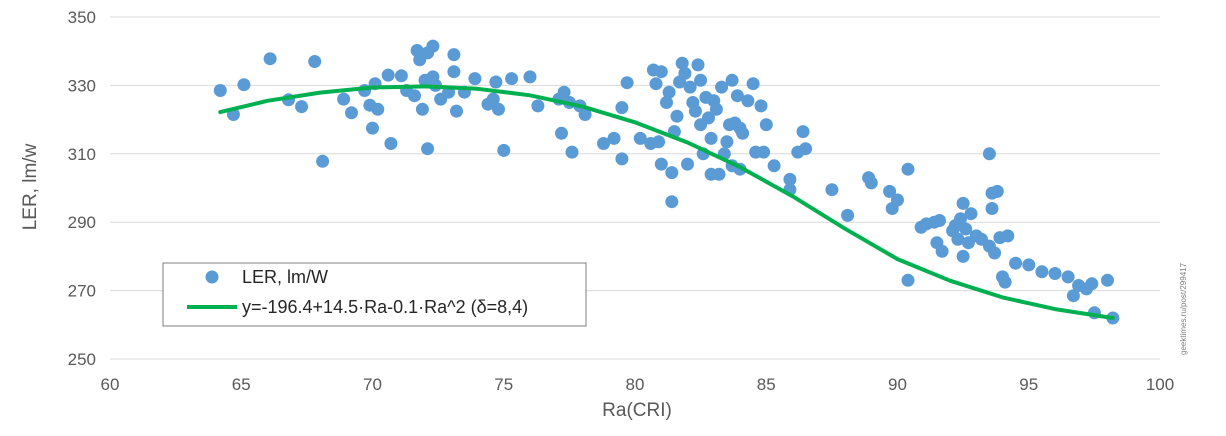 This screenshot has width=1226, height=436. What do you see at coordinates (82, 17) in the screenshot?
I see `y-tick-label: 350` at bounding box center [82, 17].